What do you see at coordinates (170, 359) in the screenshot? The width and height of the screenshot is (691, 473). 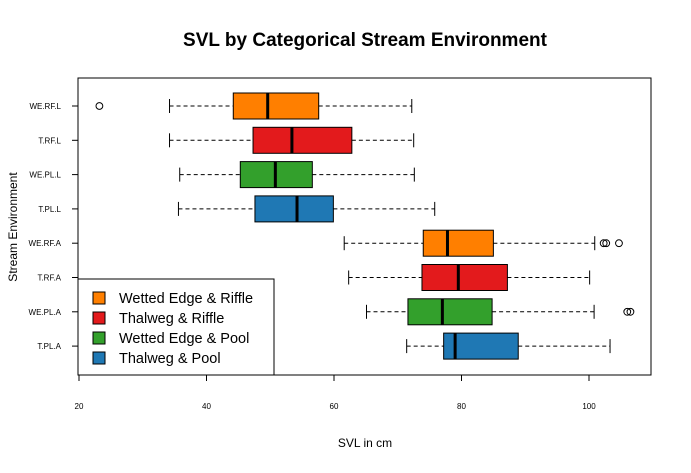 I see `legend-label: Thalweg & Pool` at bounding box center [170, 359].